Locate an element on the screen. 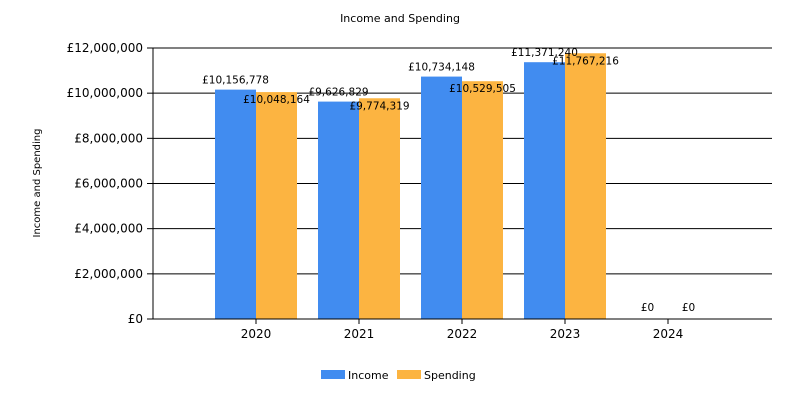  x-tick-label: 2023 is located at coordinates (565, 334).